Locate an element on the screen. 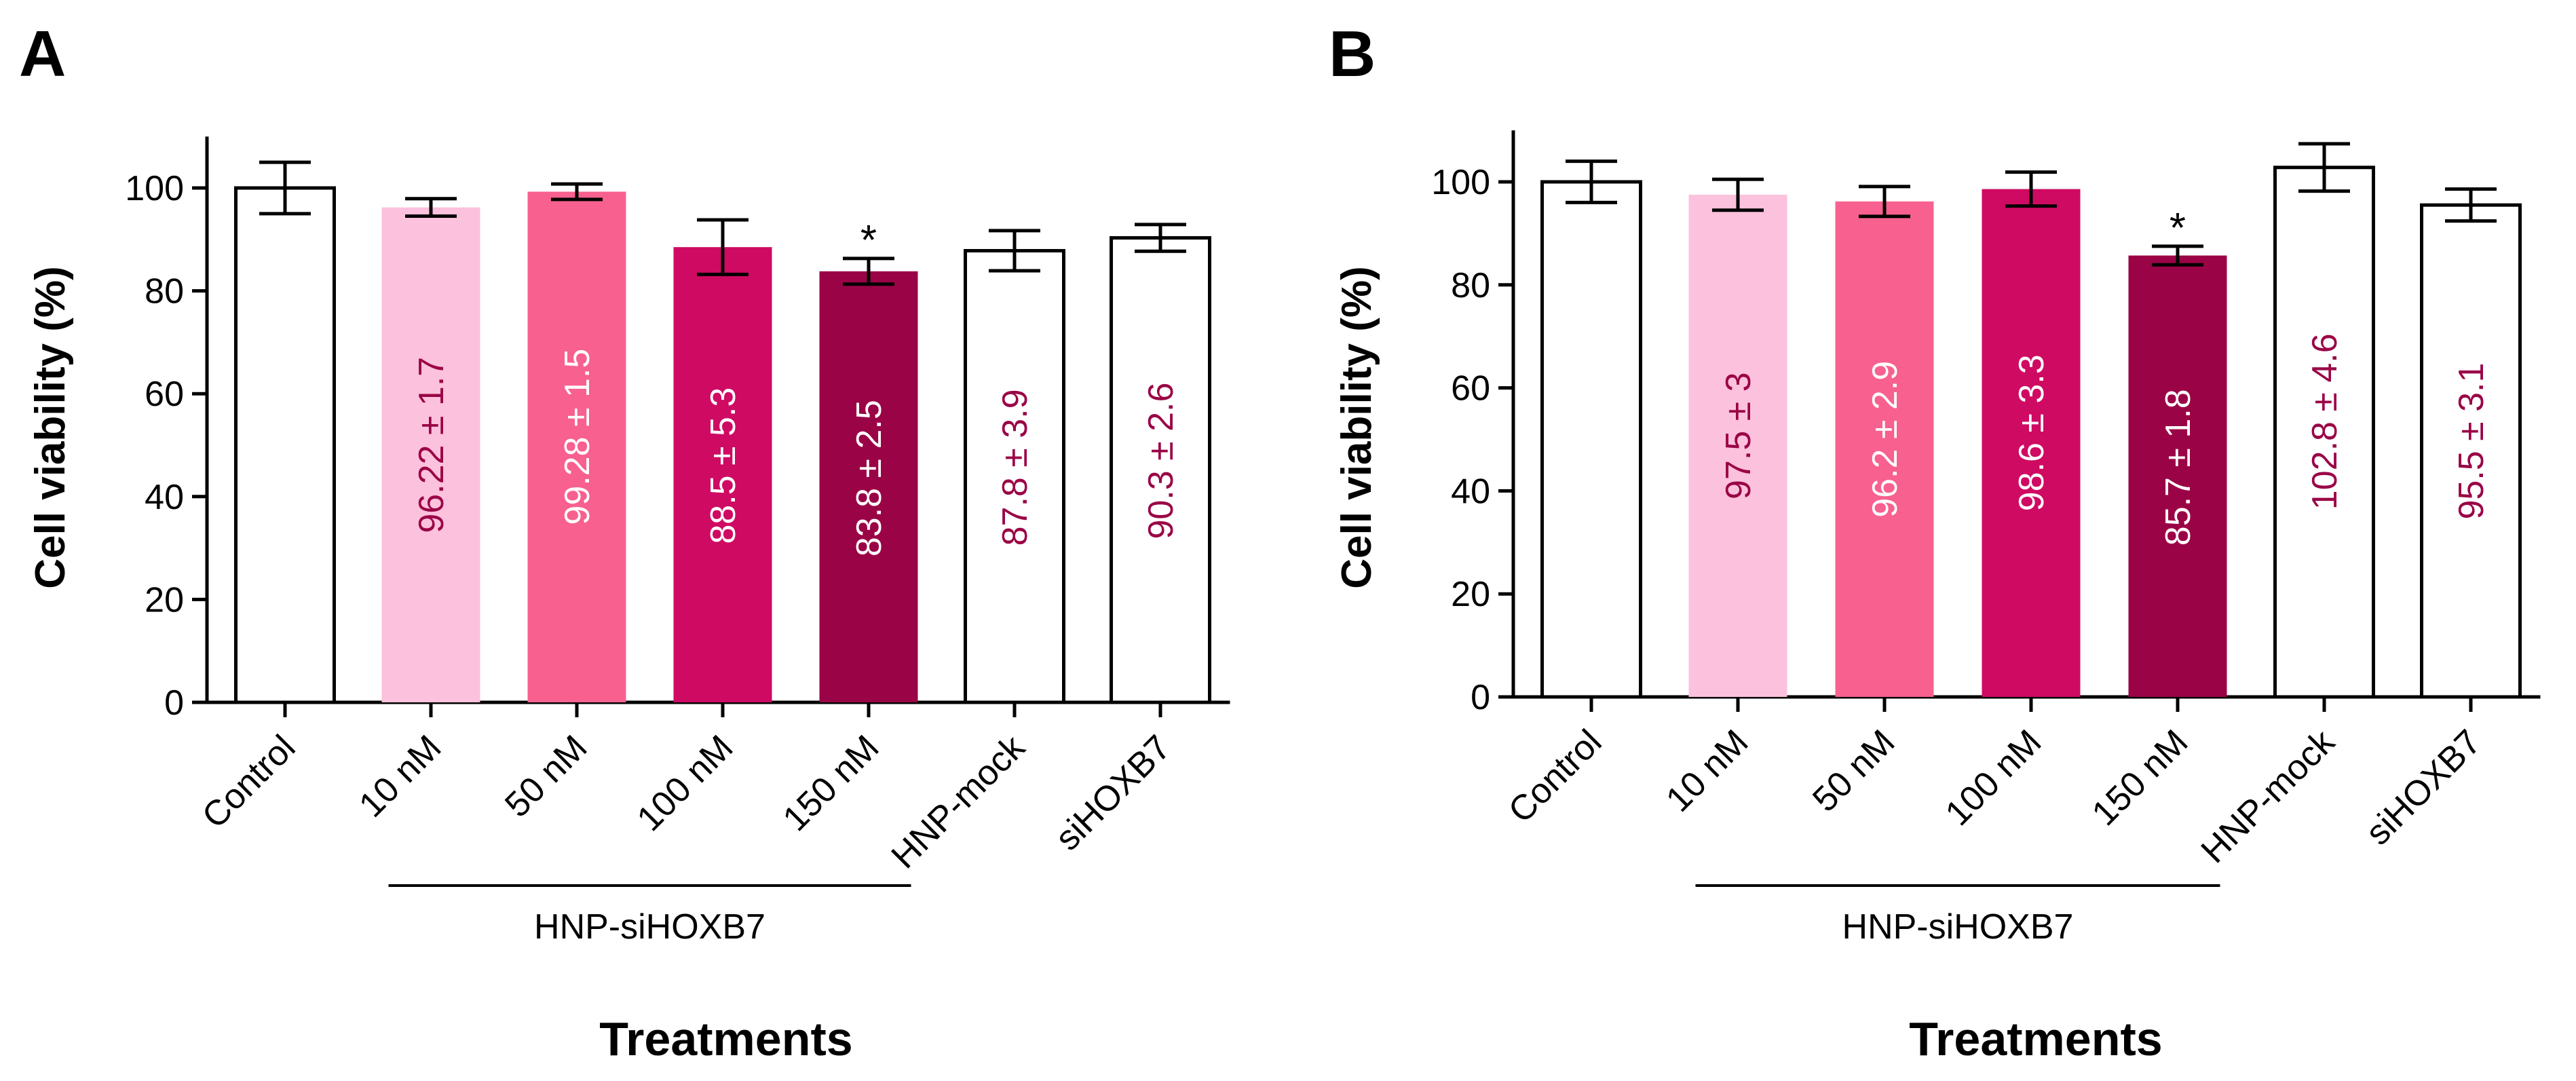  data-label: 88.5 ± 5.3 is located at coordinates (723, 465).